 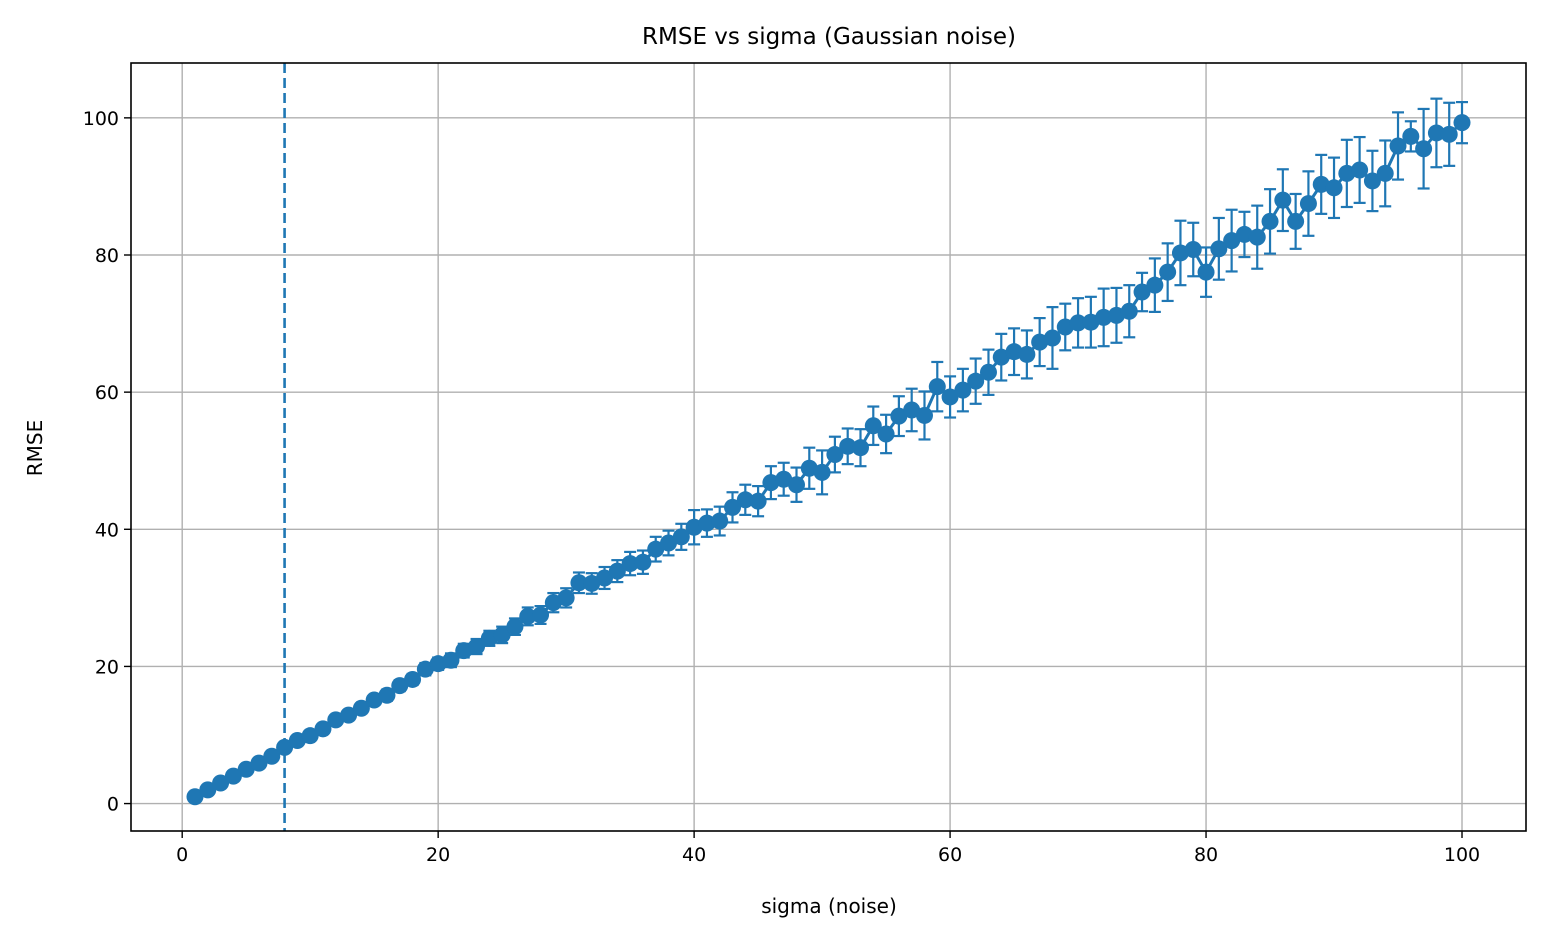 What do you see at coordinates (182, 855) in the screenshot?
I see `x-tick-label: 0` at bounding box center [182, 855].